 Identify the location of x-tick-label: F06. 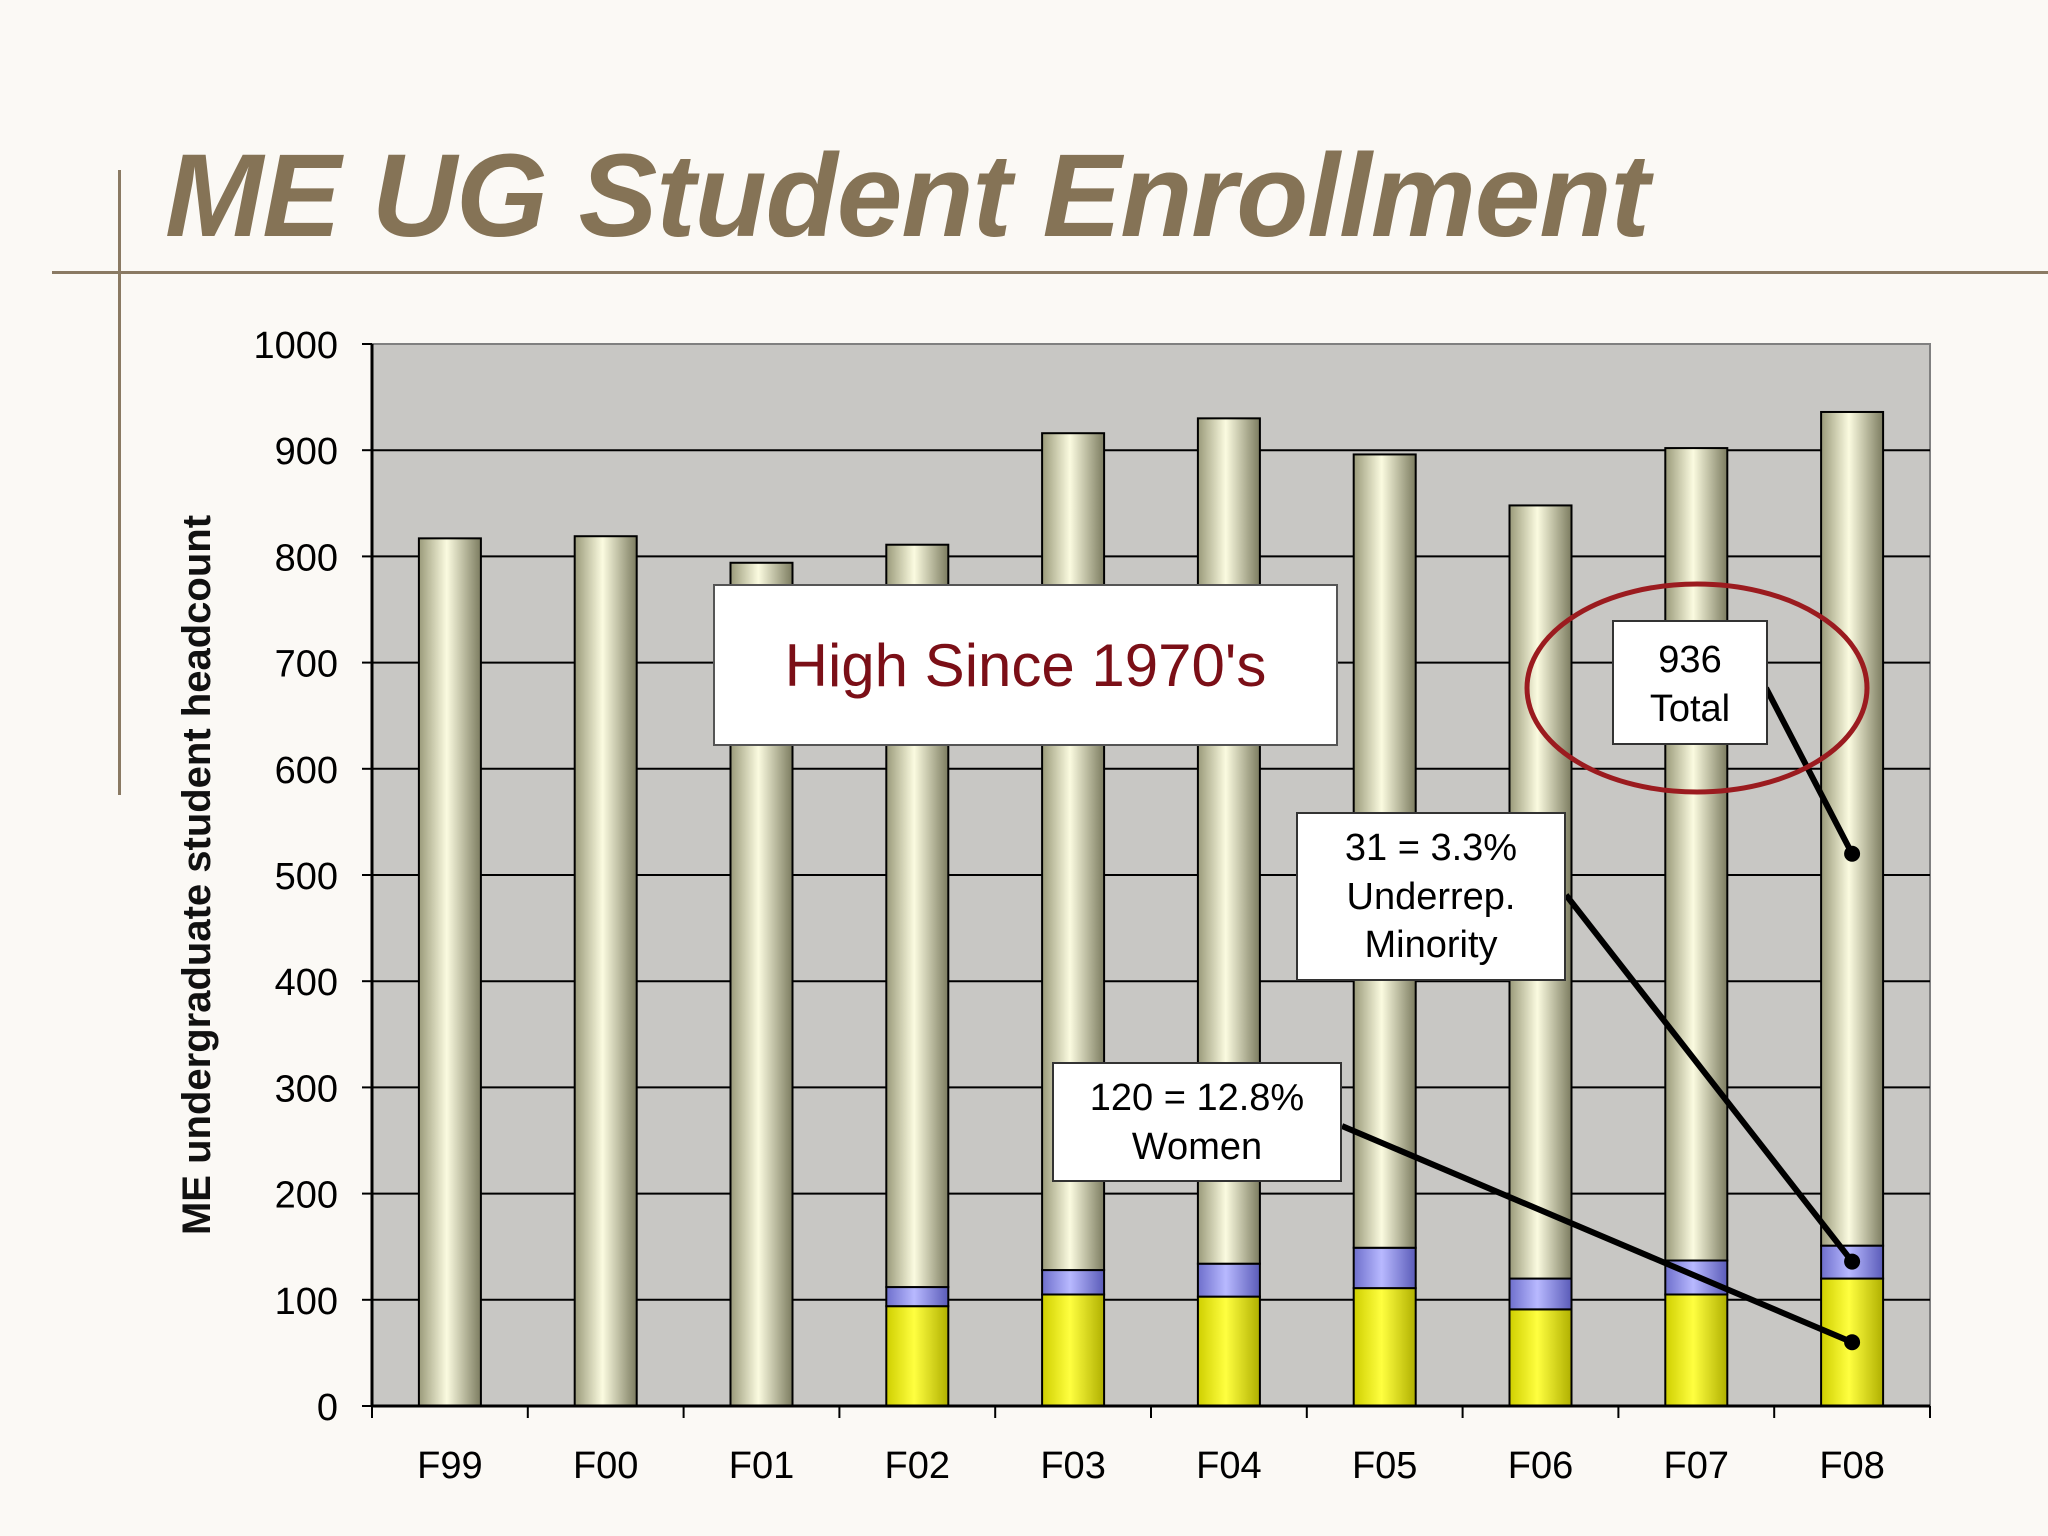
(1540, 1466).